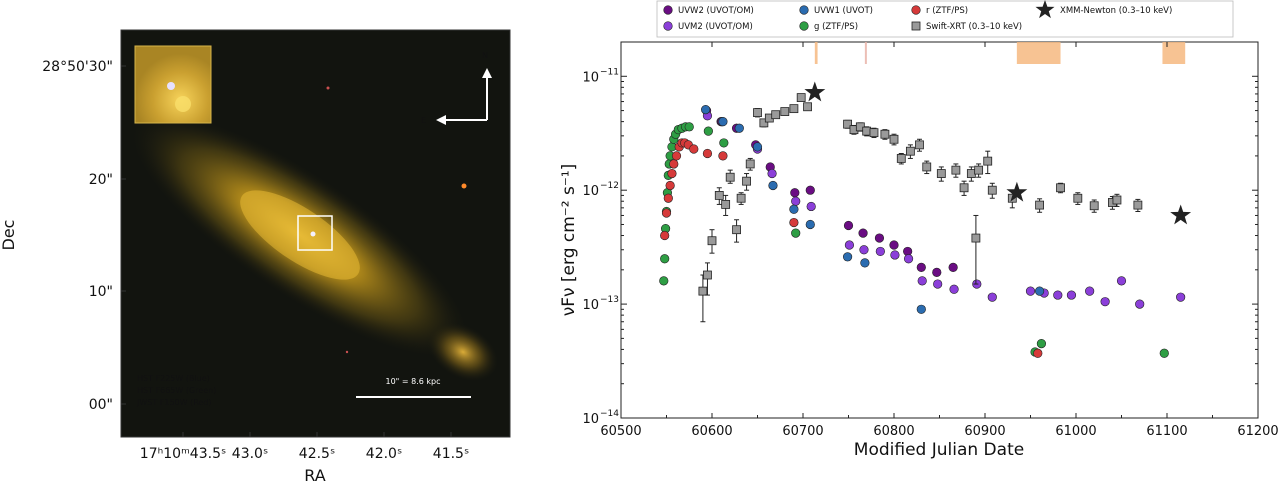  I want to click on legend-label: UVM2 (UVOT/OM), so click(715, 27).